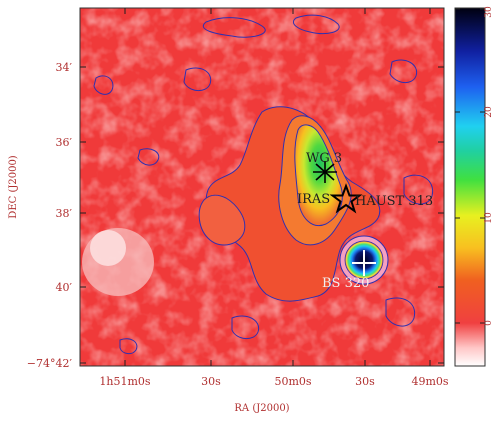 The width and height of the screenshot is (497, 422). I want to click on source-label-wg3: WG 3, so click(324, 158).